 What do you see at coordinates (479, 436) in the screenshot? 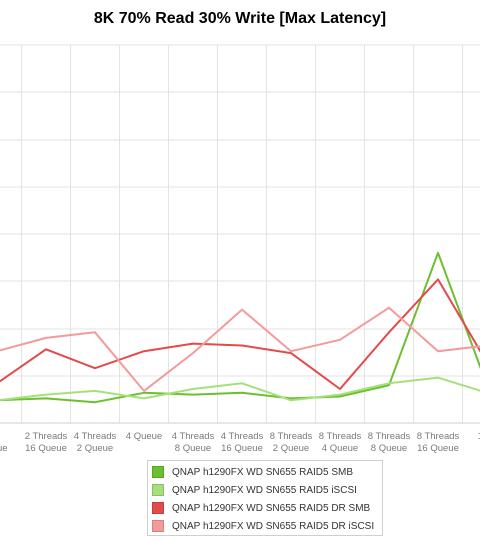
I see `x-tick-label: 16 T` at bounding box center [479, 436].